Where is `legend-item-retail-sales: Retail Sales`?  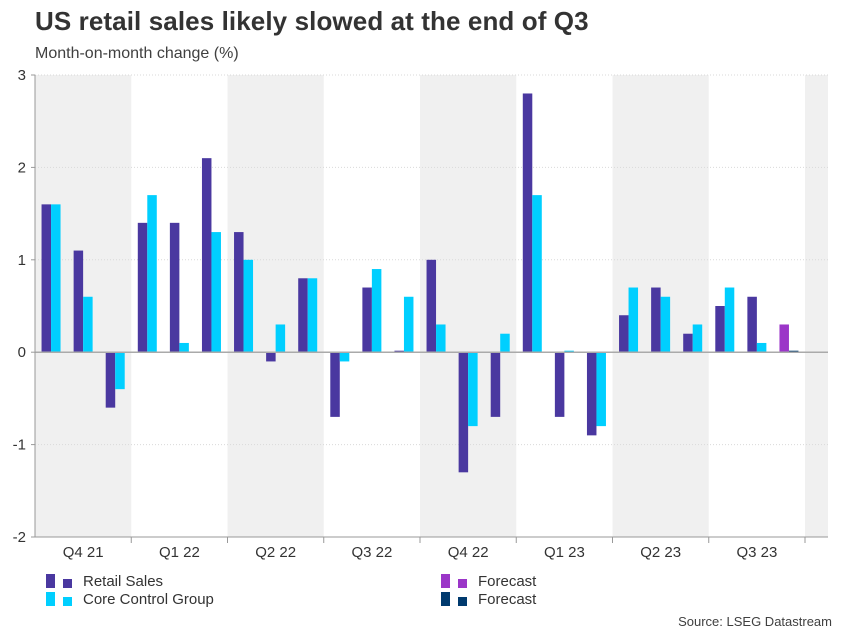 legend-item-retail-sales: Retail Sales is located at coordinates (130, 581).